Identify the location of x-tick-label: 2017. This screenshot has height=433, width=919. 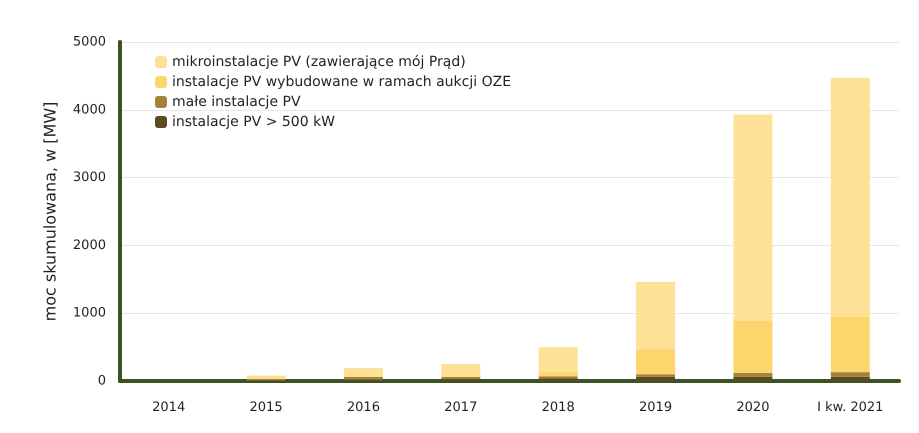
(461, 407).